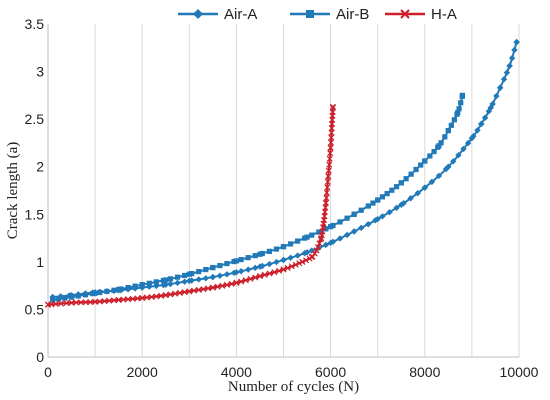 The image size is (550, 400). What do you see at coordinates (35, 119) in the screenshot?
I see `y-tick-label: 2.5` at bounding box center [35, 119].